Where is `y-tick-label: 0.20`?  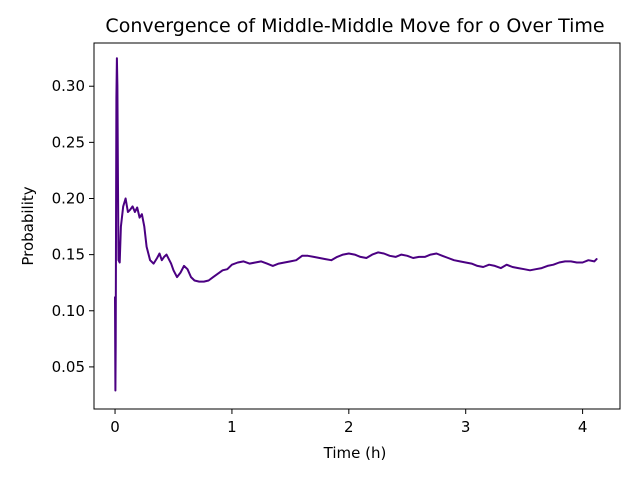
y-tick-label: 0.20 is located at coordinates (68, 198).